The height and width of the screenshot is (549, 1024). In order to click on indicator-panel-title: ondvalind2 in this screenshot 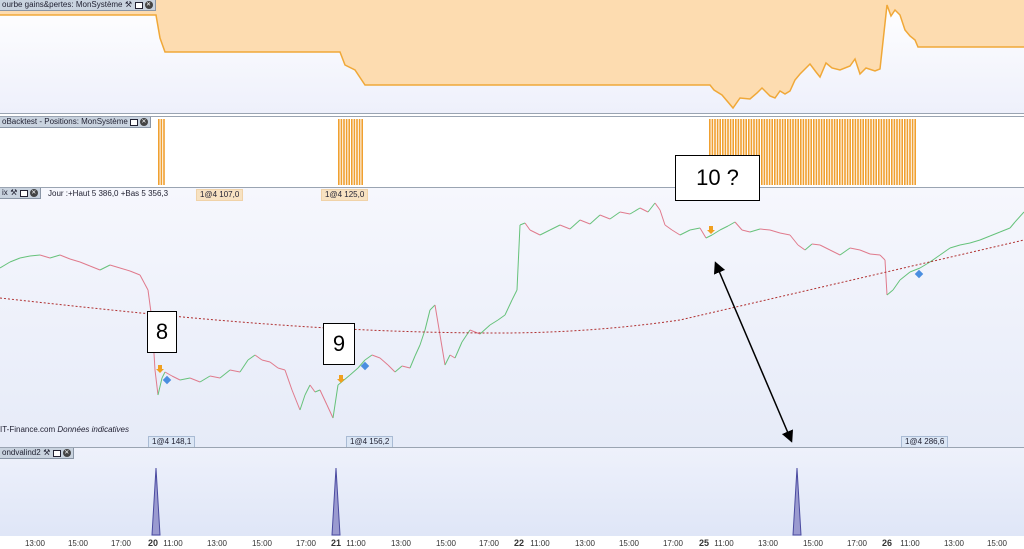, I will do `click(21, 452)`.